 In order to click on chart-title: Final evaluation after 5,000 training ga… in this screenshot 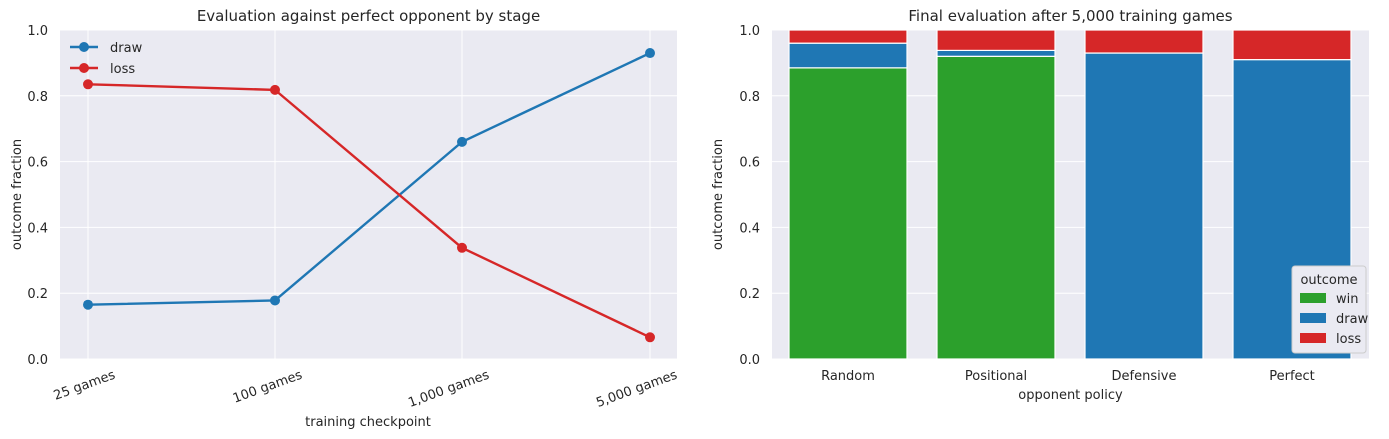, I will do `click(1070, 16)`.